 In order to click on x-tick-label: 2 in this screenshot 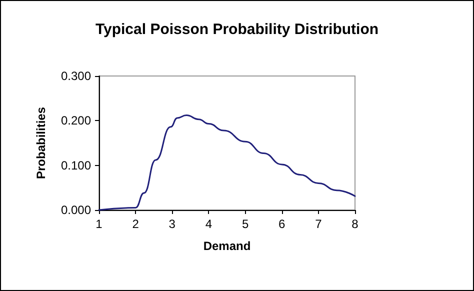, I will do `click(136, 224)`.